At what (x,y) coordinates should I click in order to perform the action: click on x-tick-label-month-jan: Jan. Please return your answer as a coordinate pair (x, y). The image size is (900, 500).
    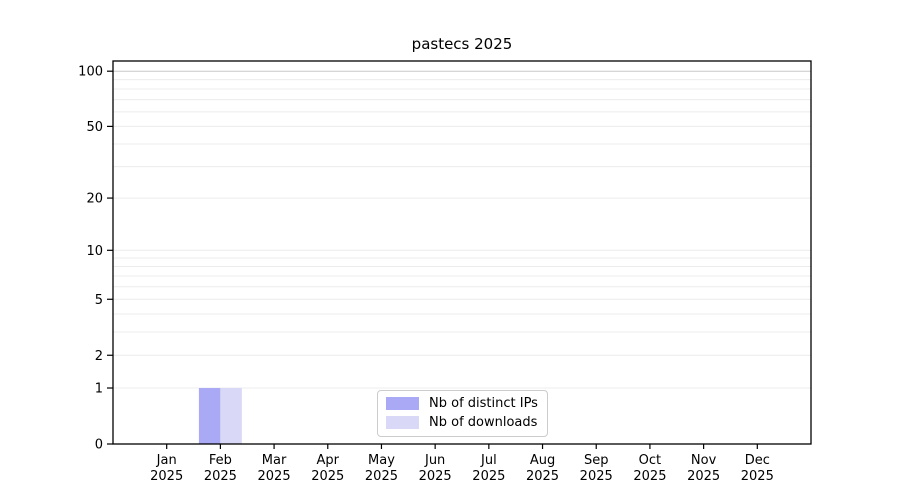
    Looking at the image, I should click on (166, 460).